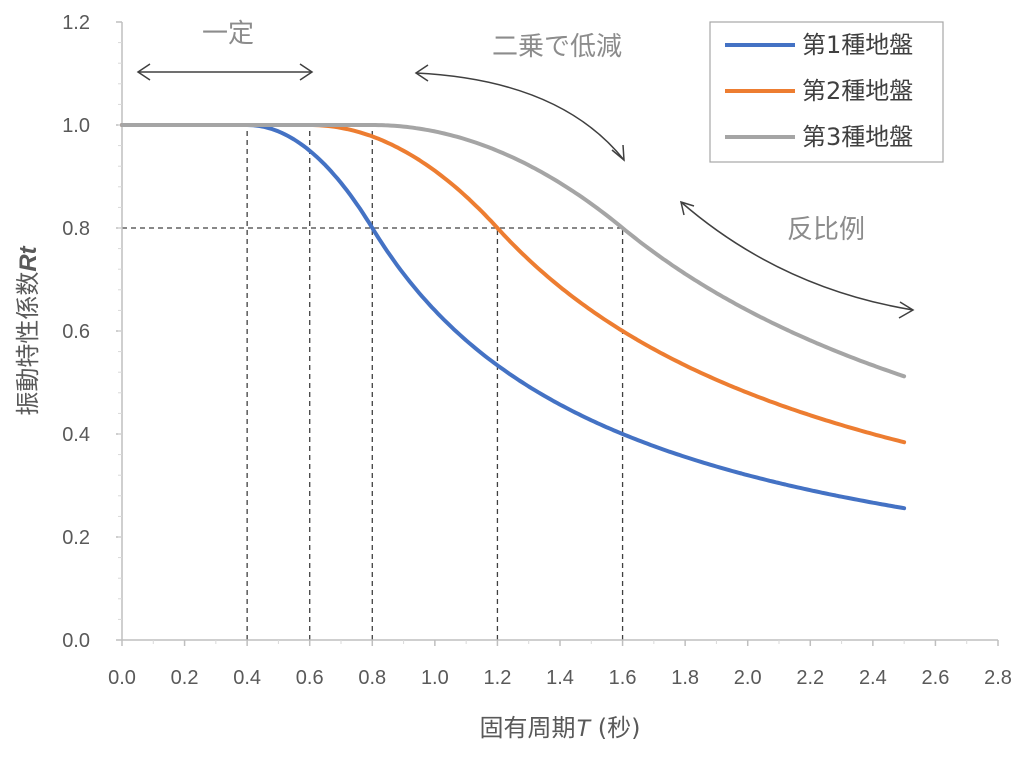 The image size is (1032, 760). What do you see at coordinates (28, 330) in the screenshot?
I see `y-axis-title: 振動特性係数Rt` at bounding box center [28, 330].